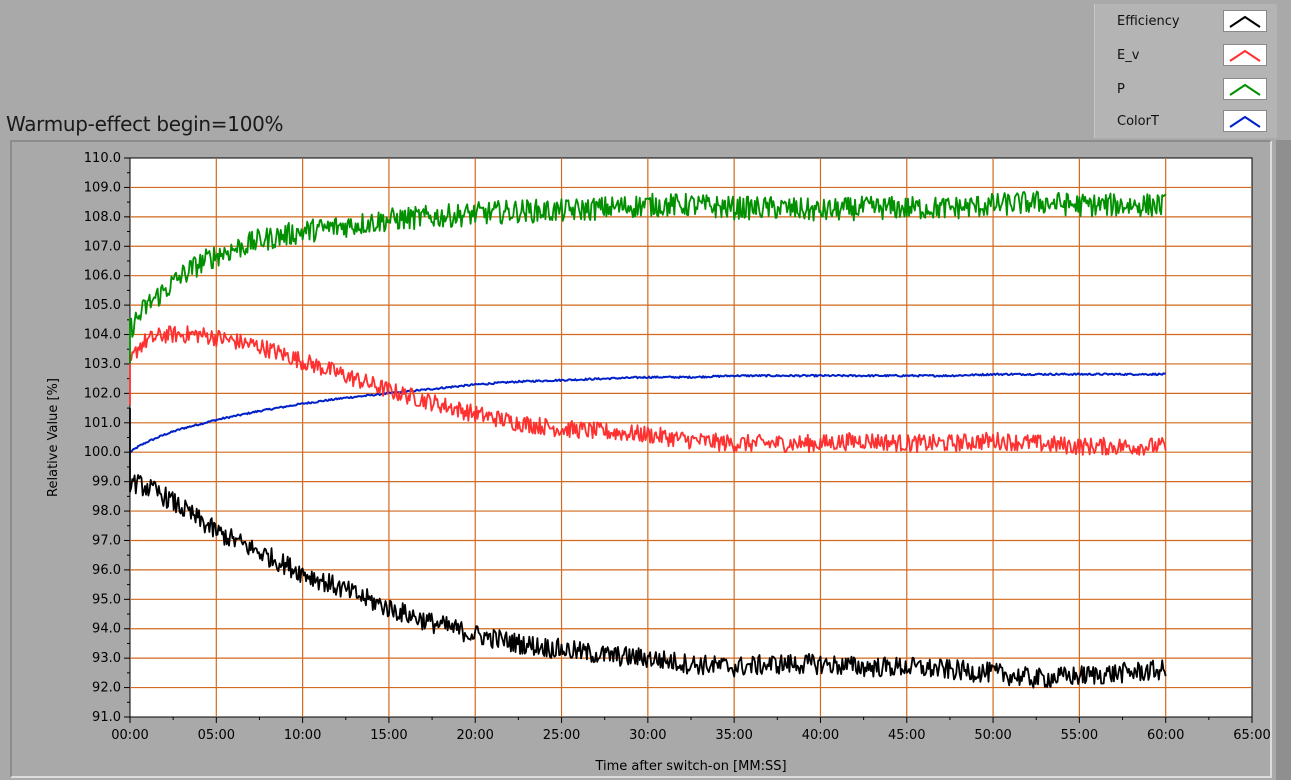  What do you see at coordinates (102, 187) in the screenshot?
I see `y-tick-label: 109.0` at bounding box center [102, 187].